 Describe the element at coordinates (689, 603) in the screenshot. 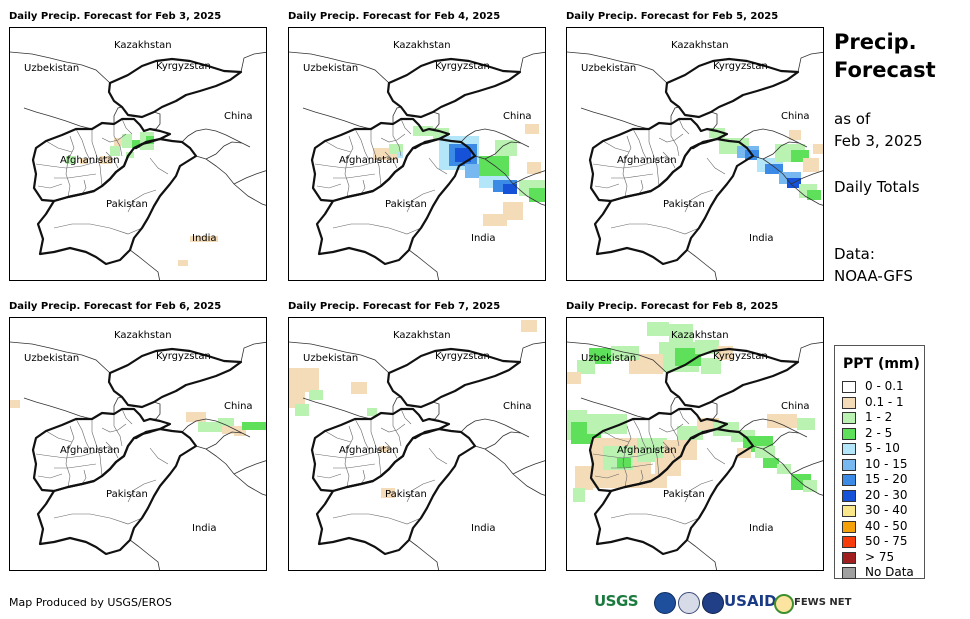

I see `state-department-seal` at that location.